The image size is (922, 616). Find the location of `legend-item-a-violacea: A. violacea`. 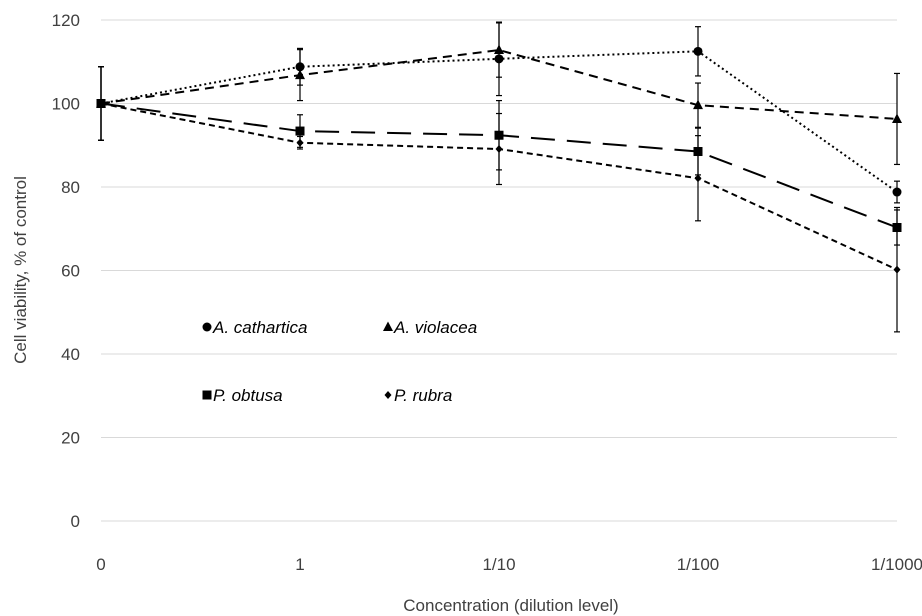

legend-item-a-violacea: A. violacea is located at coordinates (430, 327).